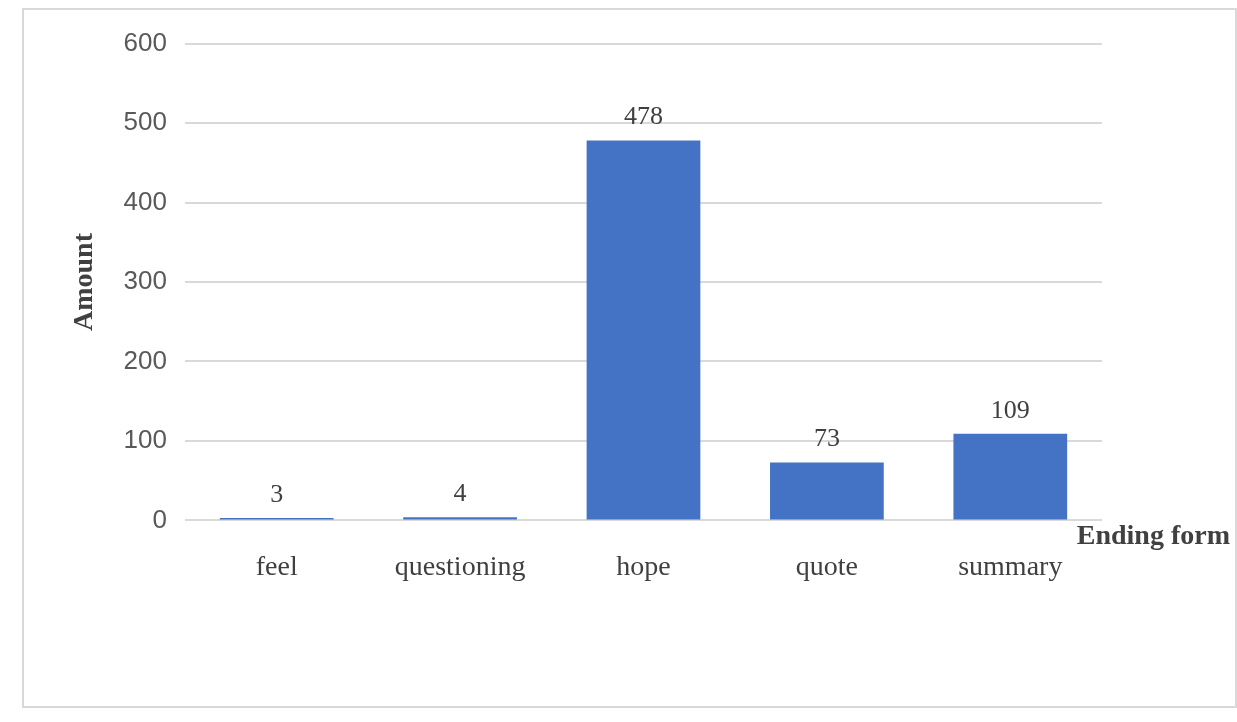 The width and height of the screenshot is (1237, 722). What do you see at coordinates (145, 359) in the screenshot?
I see `y-tick-label: 200` at bounding box center [145, 359].